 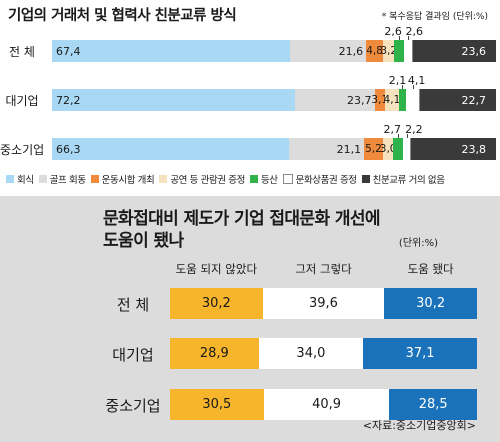 I want to click on bar-segment: 30,5, so click(x=217, y=404).